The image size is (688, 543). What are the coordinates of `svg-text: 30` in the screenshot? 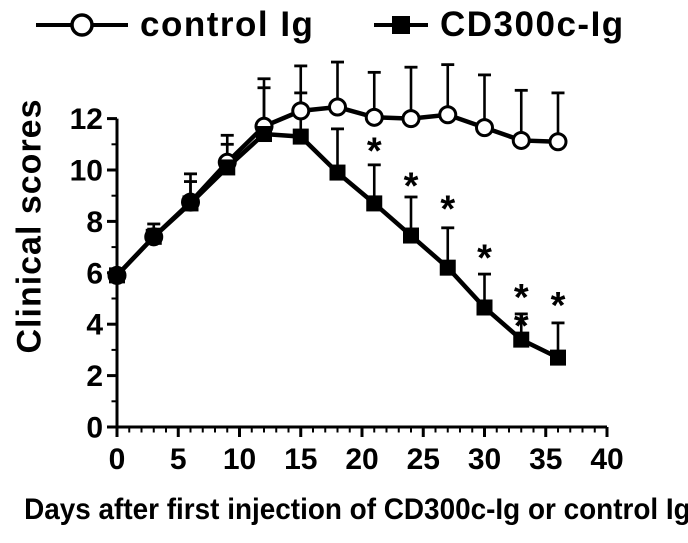 It's located at (484, 459).